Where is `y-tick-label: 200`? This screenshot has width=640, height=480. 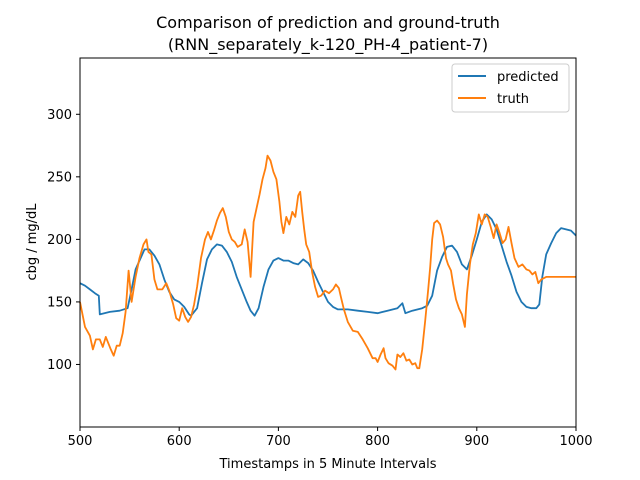
y-tick-label: 200 is located at coordinates (59, 240).